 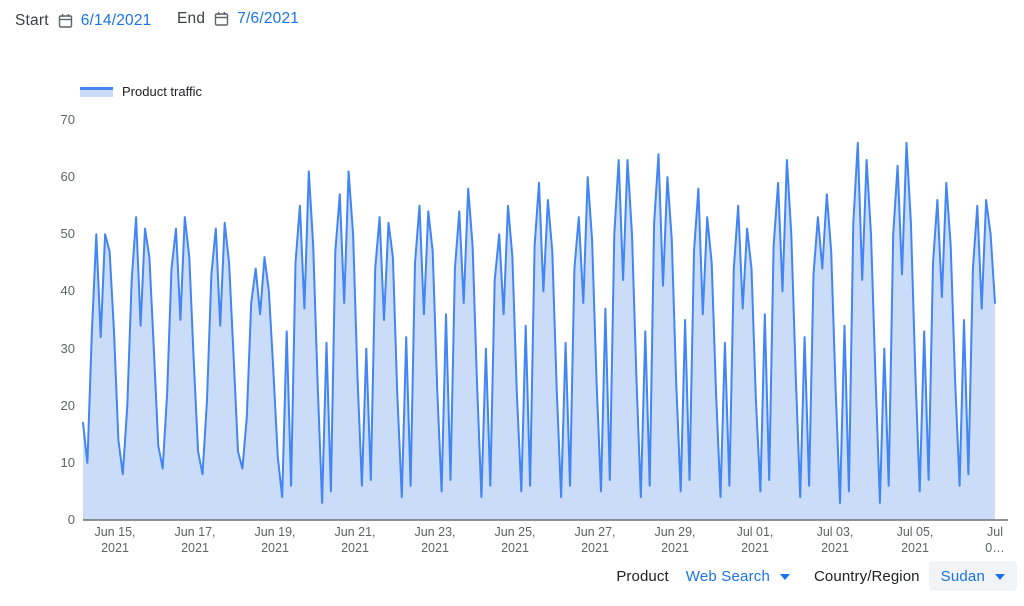 I want to click on chart-controls: Product Web Search Country/Region Sudan, so click(x=816, y=576).